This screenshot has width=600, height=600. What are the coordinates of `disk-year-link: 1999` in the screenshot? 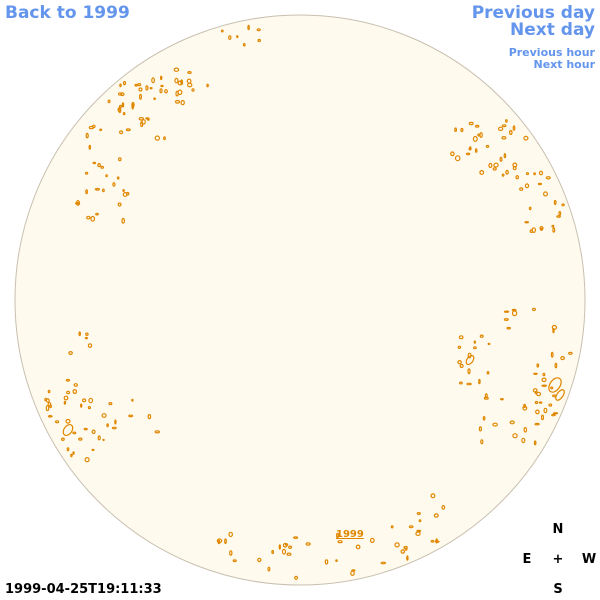 It's located at (350, 534).